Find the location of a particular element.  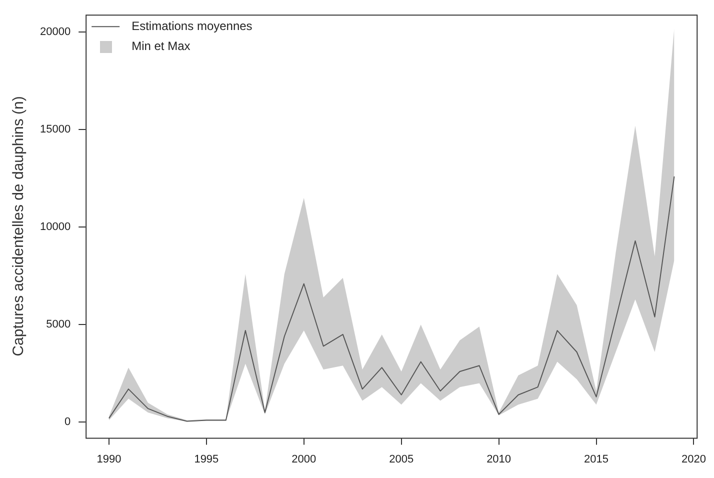

x-tick-label: 2000 is located at coordinates (304, 459).